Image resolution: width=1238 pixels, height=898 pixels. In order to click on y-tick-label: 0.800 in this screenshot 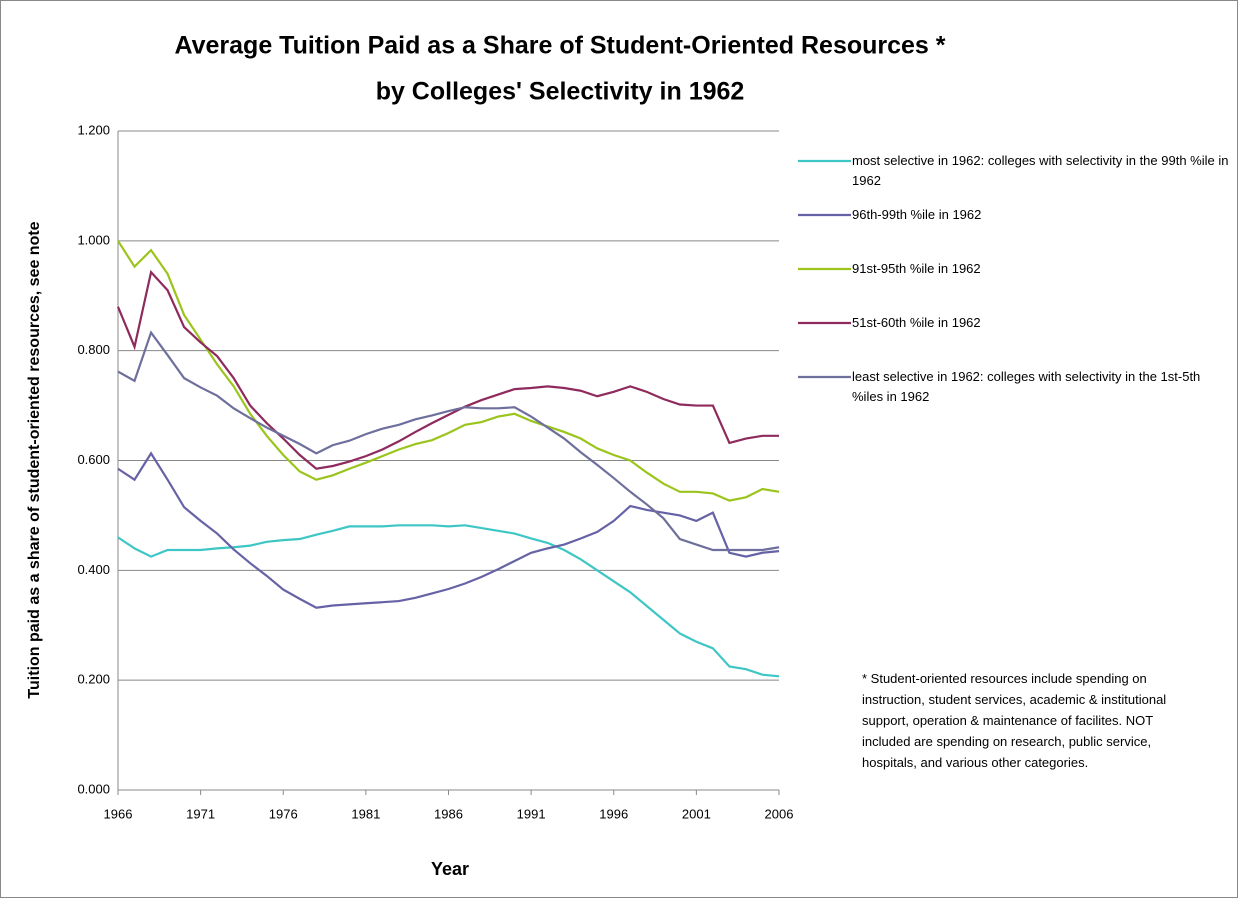, I will do `click(93, 349)`.